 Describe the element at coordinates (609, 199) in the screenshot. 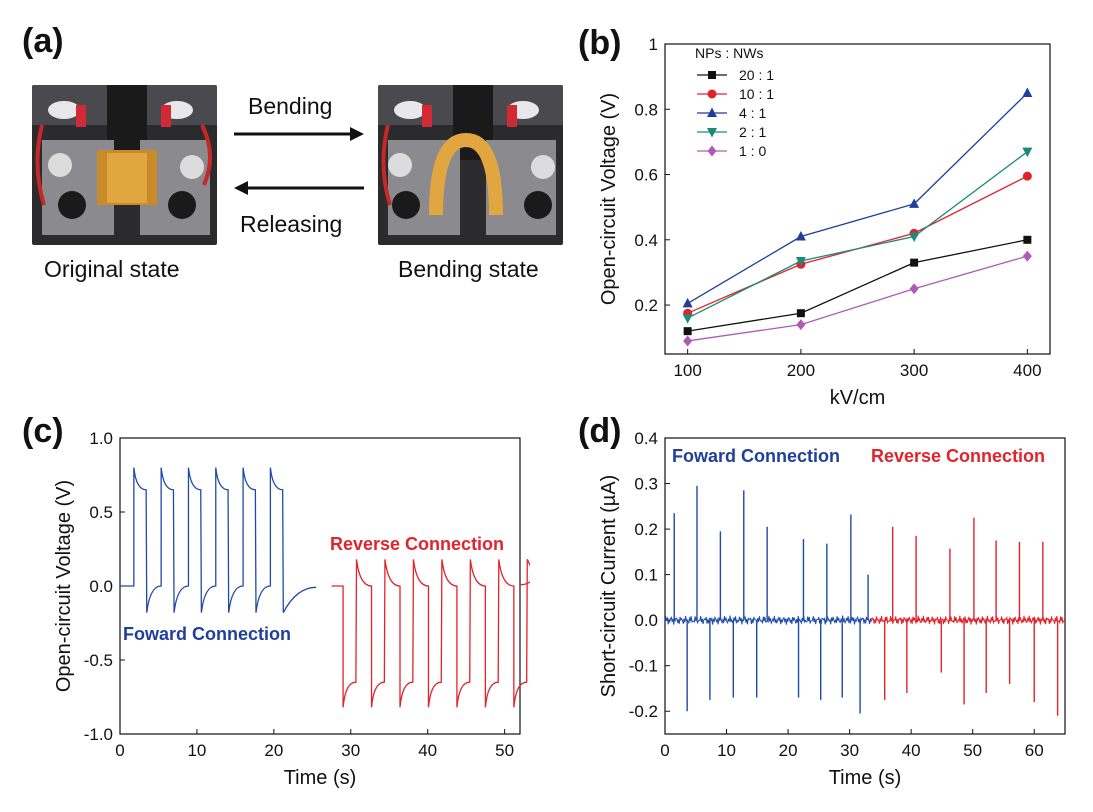

I see `chart-b-y-axis-label: Open-circuit Voltage (V)` at that location.